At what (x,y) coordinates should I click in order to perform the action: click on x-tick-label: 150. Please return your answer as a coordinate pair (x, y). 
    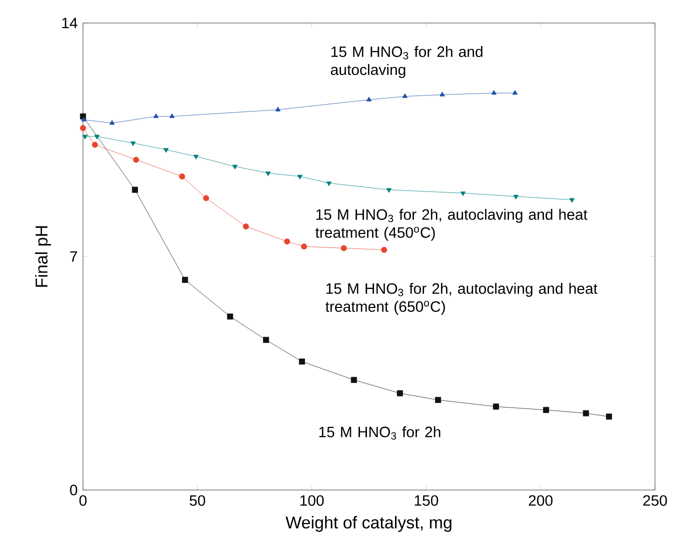
    Looking at the image, I should click on (426, 500).